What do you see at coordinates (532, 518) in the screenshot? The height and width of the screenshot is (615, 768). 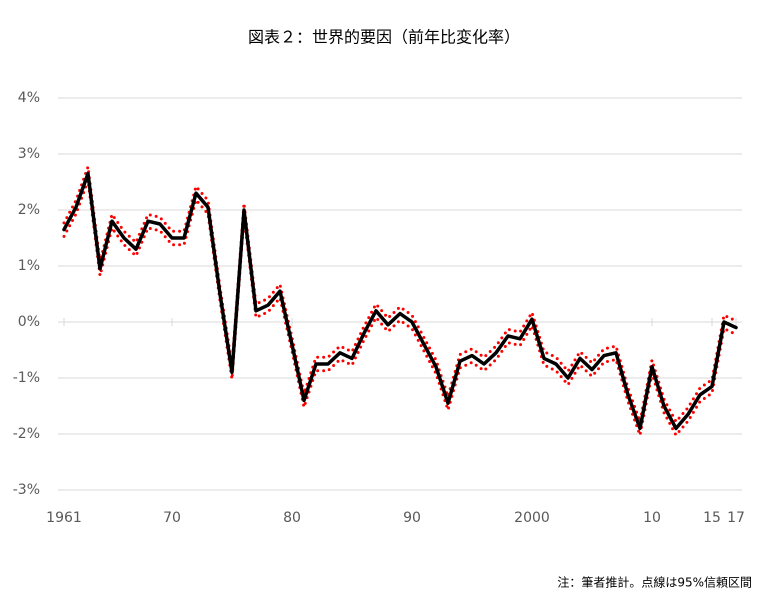 I see `x-tick-label: 2000` at bounding box center [532, 518].